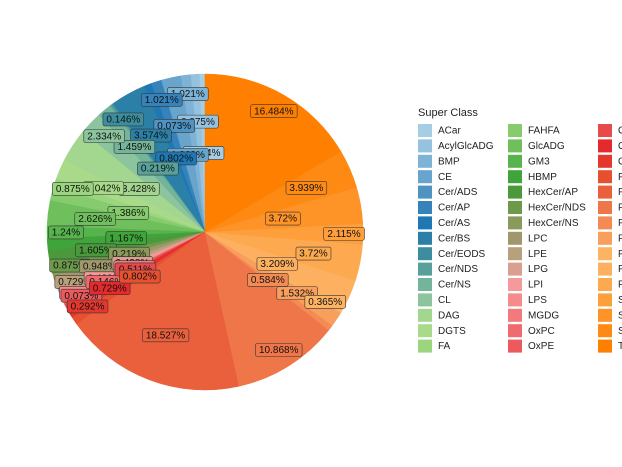  I want to click on legend-label: SQDG, so click(620, 331).